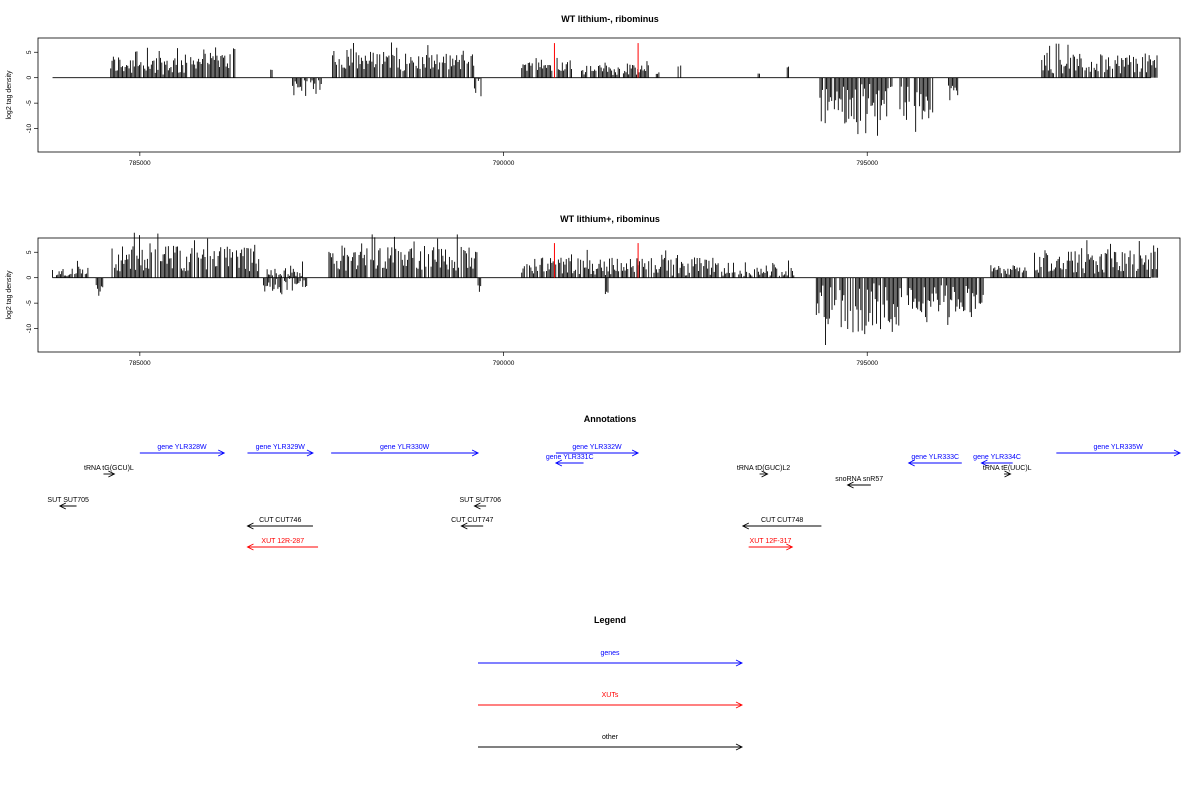  I want to click on annotation-feature: gene YLR334C, so click(997, 460).